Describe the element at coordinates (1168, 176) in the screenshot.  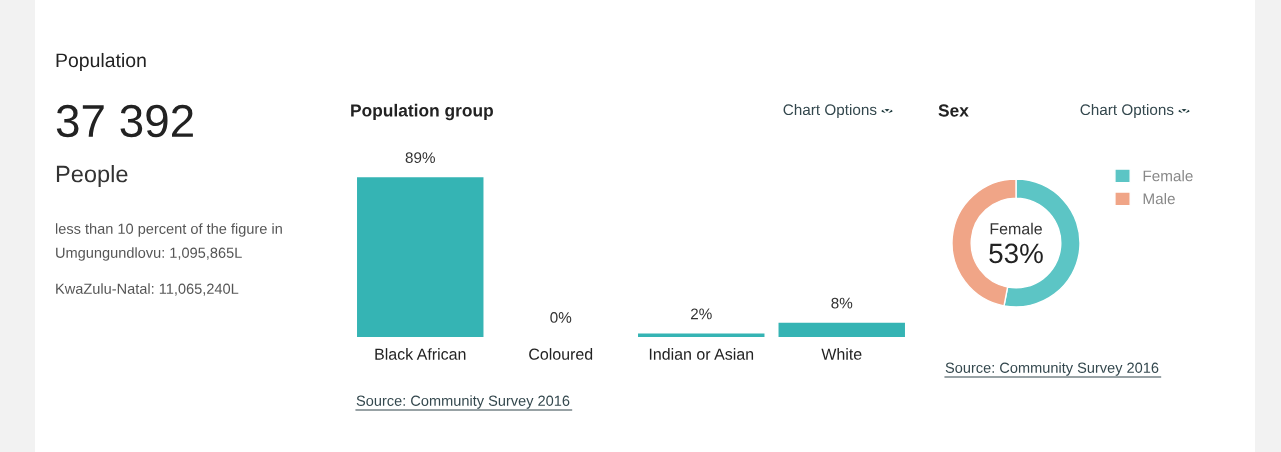
I see `legend-label: Female` at that location.